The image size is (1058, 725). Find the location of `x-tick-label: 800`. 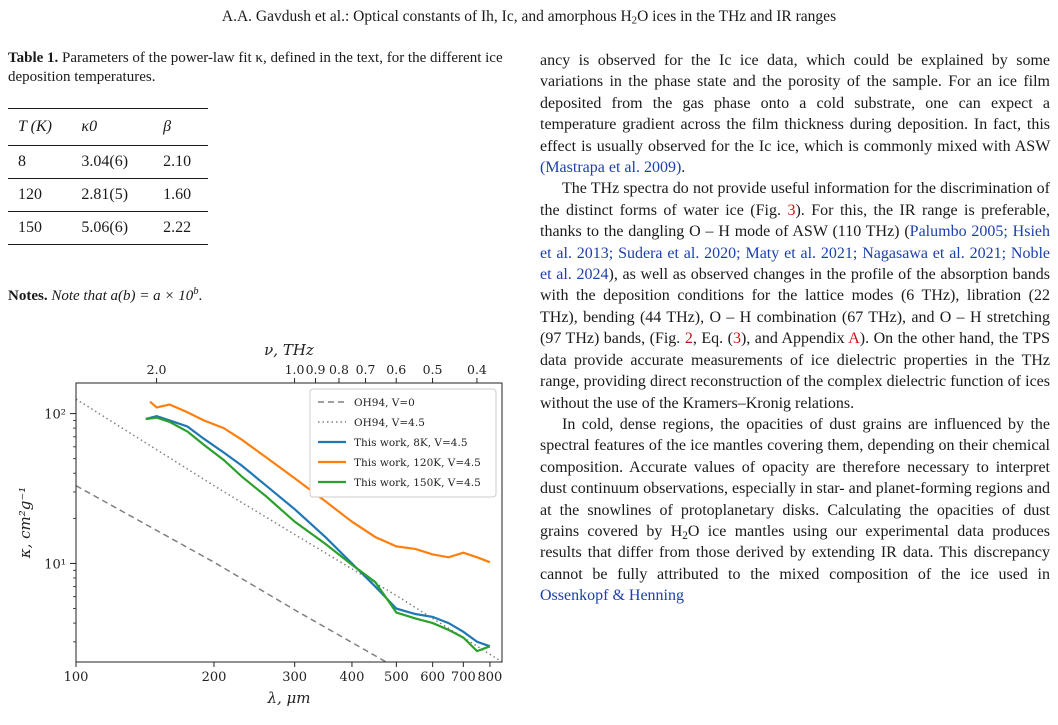

x-tick-label: 800 is located at coordinates (490, 677).